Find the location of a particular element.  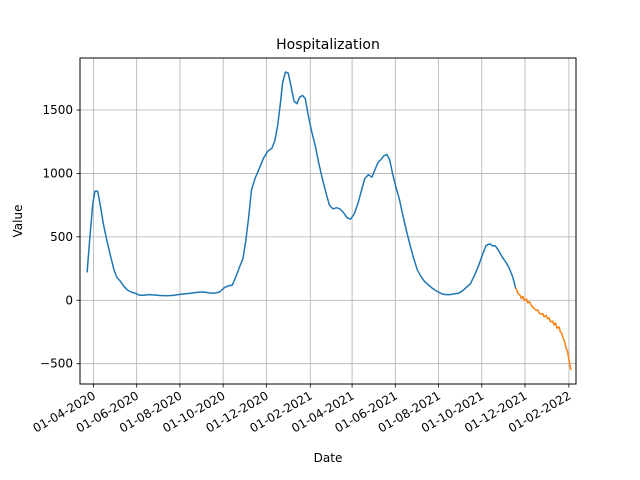

y-tick-label: 0 is located at coordinates (69, 300).